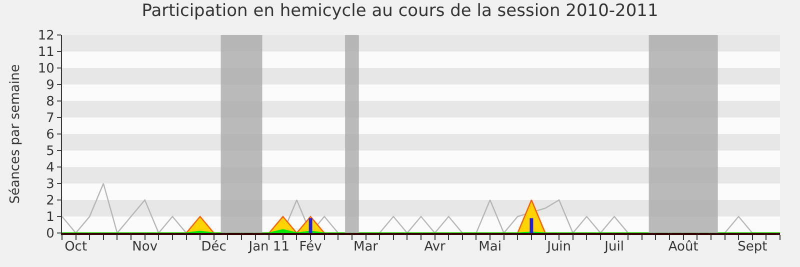  What do you see at coordinates (46, 36) in the screenshot?
I see `y-tick-label: 12` at bounding box center [46, 36].